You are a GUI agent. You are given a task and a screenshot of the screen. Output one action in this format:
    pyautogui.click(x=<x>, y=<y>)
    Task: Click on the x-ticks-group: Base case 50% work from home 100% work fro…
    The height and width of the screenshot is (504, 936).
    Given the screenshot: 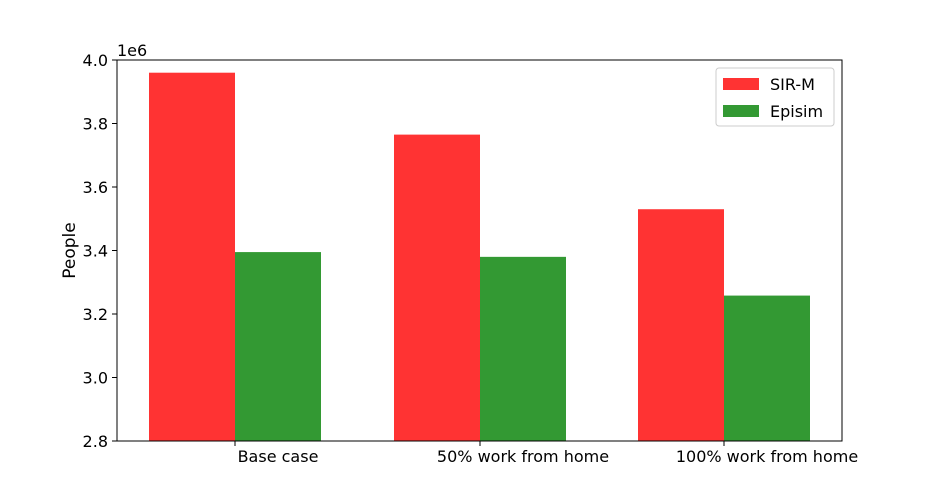 What is the action you would take?
    pyautogui.click(x=546, y=453)
    